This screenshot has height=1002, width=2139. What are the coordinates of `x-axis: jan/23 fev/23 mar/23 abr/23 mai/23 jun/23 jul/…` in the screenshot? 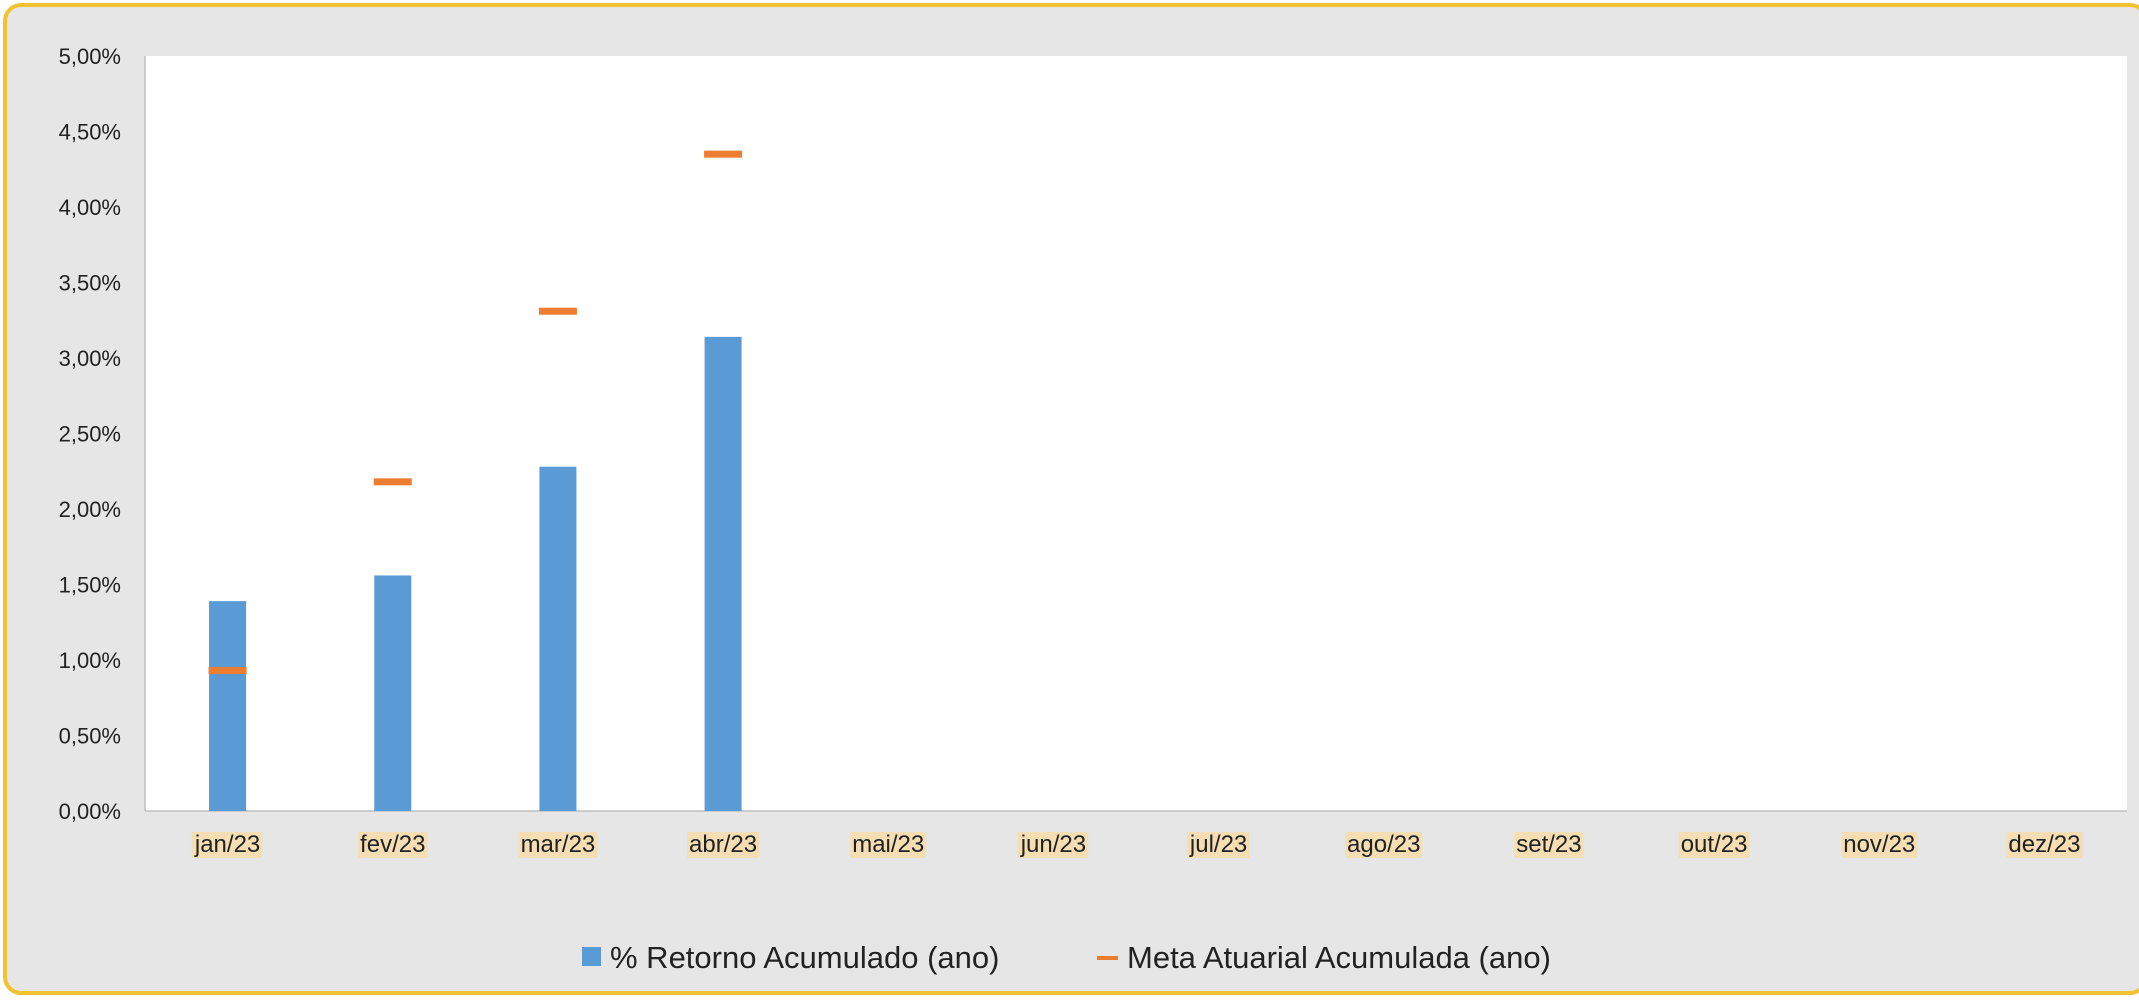 It's located at (1136, 834).